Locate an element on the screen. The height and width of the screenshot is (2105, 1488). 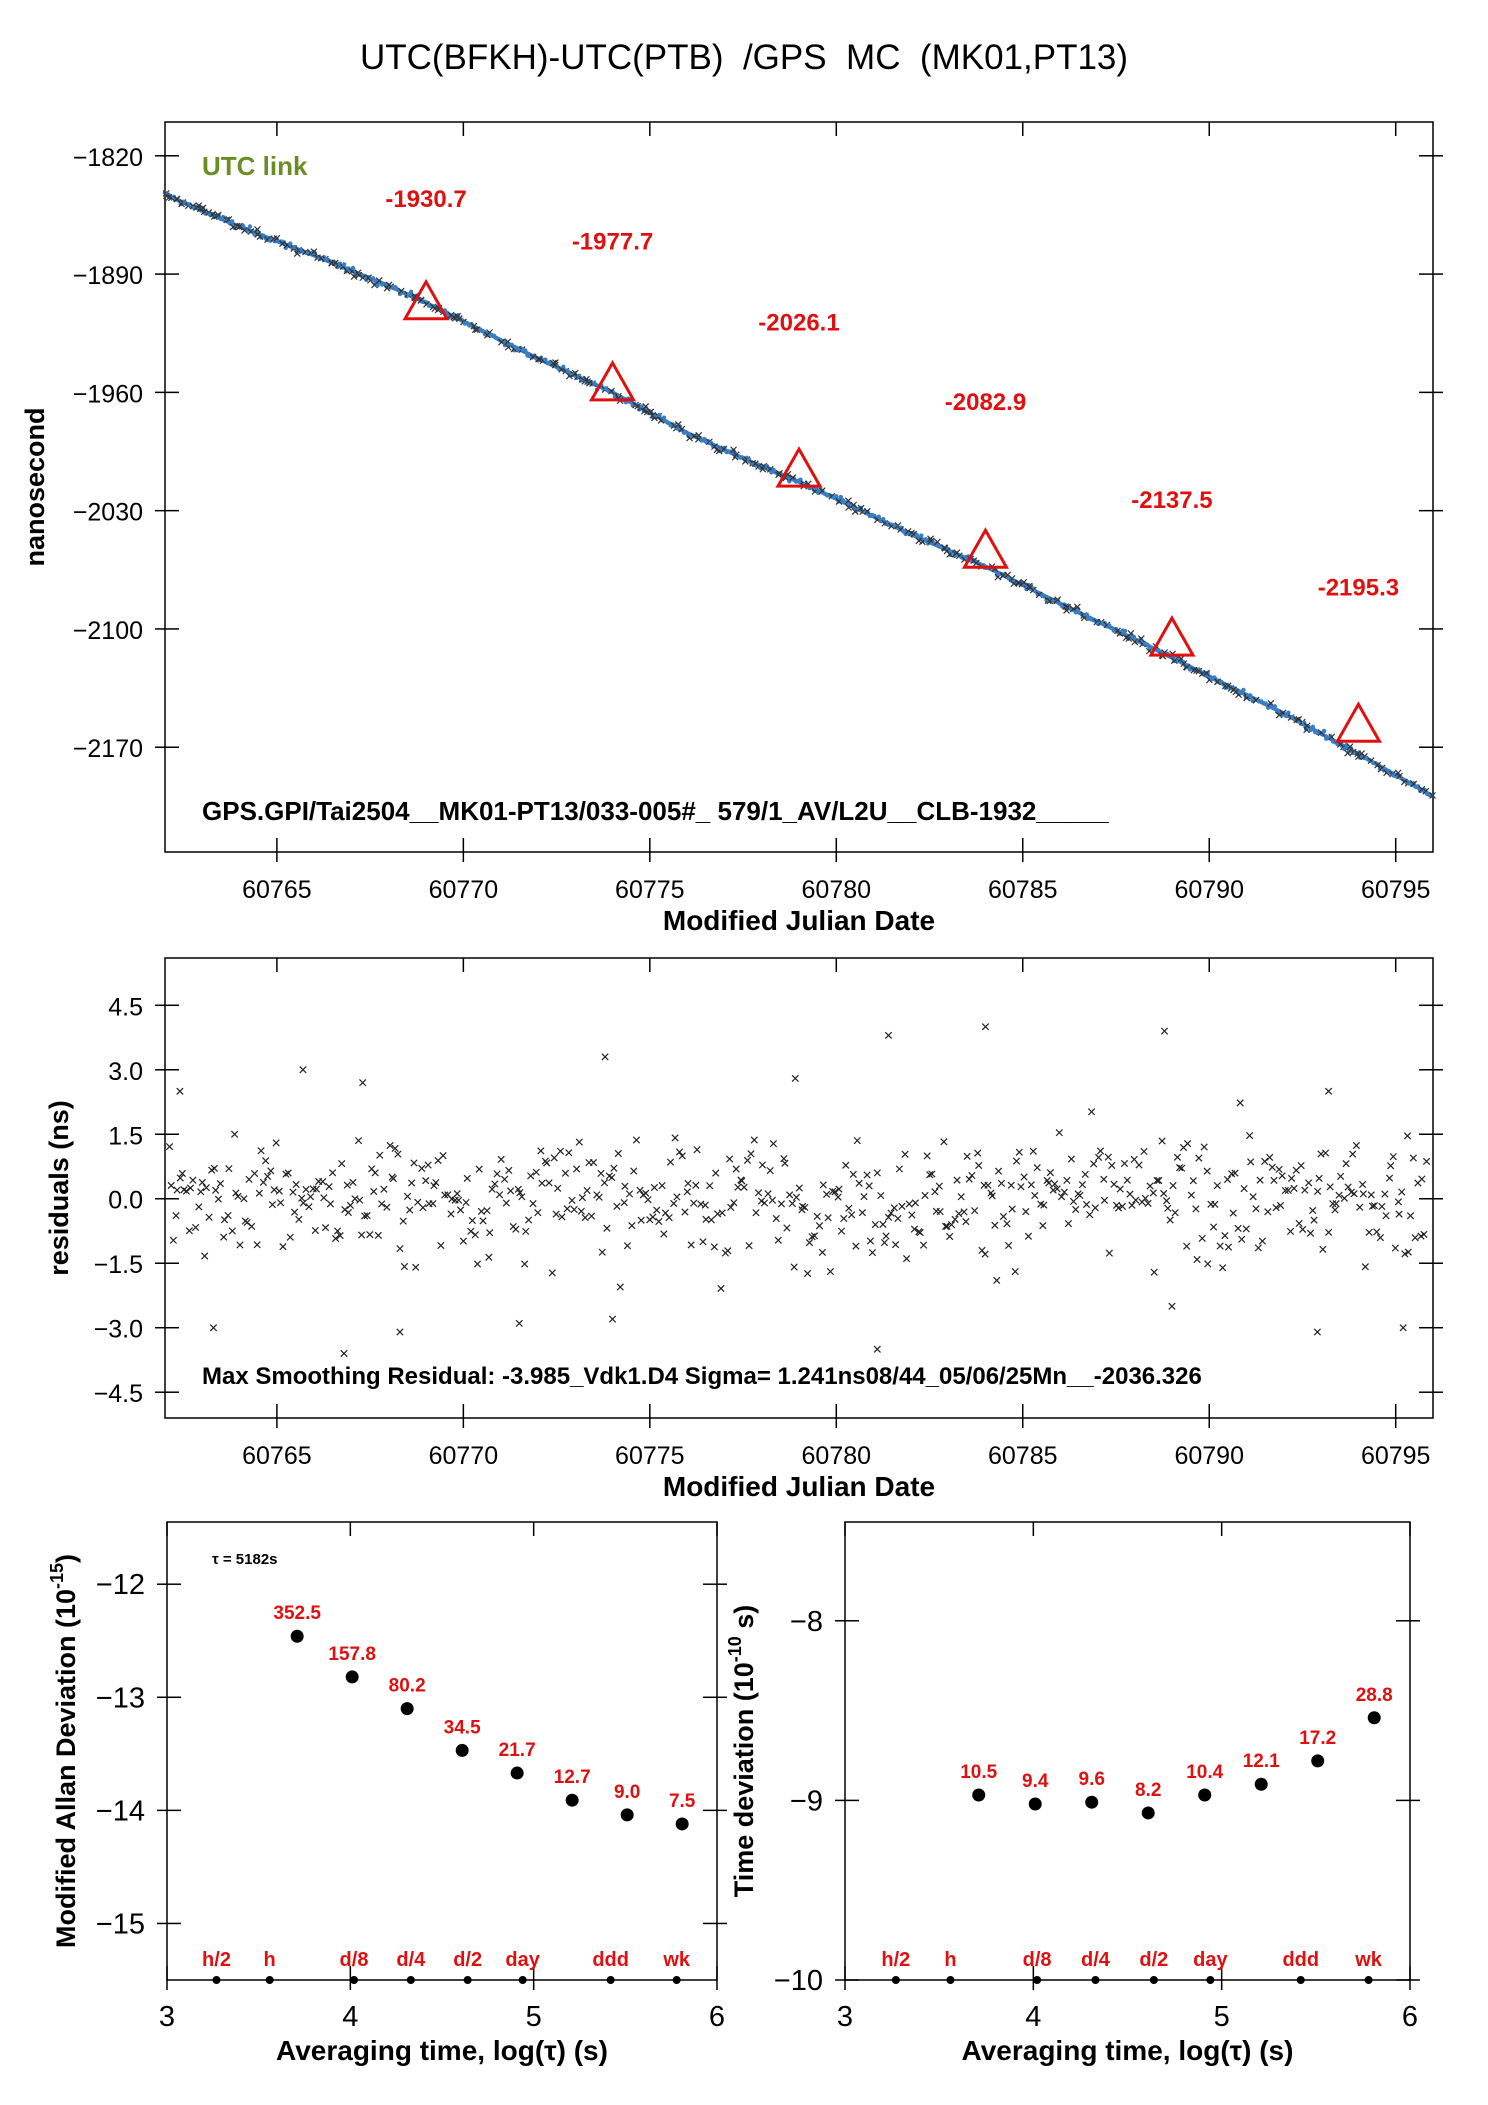
mdev-point is located at coordinates (682, 1824).